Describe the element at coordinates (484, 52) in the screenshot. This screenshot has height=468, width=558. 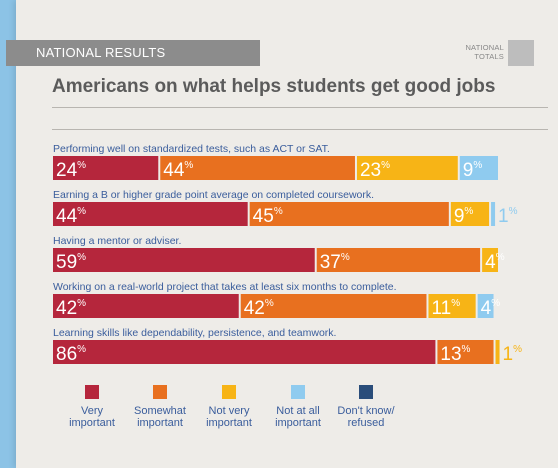
I see `national-totals-label: NATIONAL TOTALS` at that location.